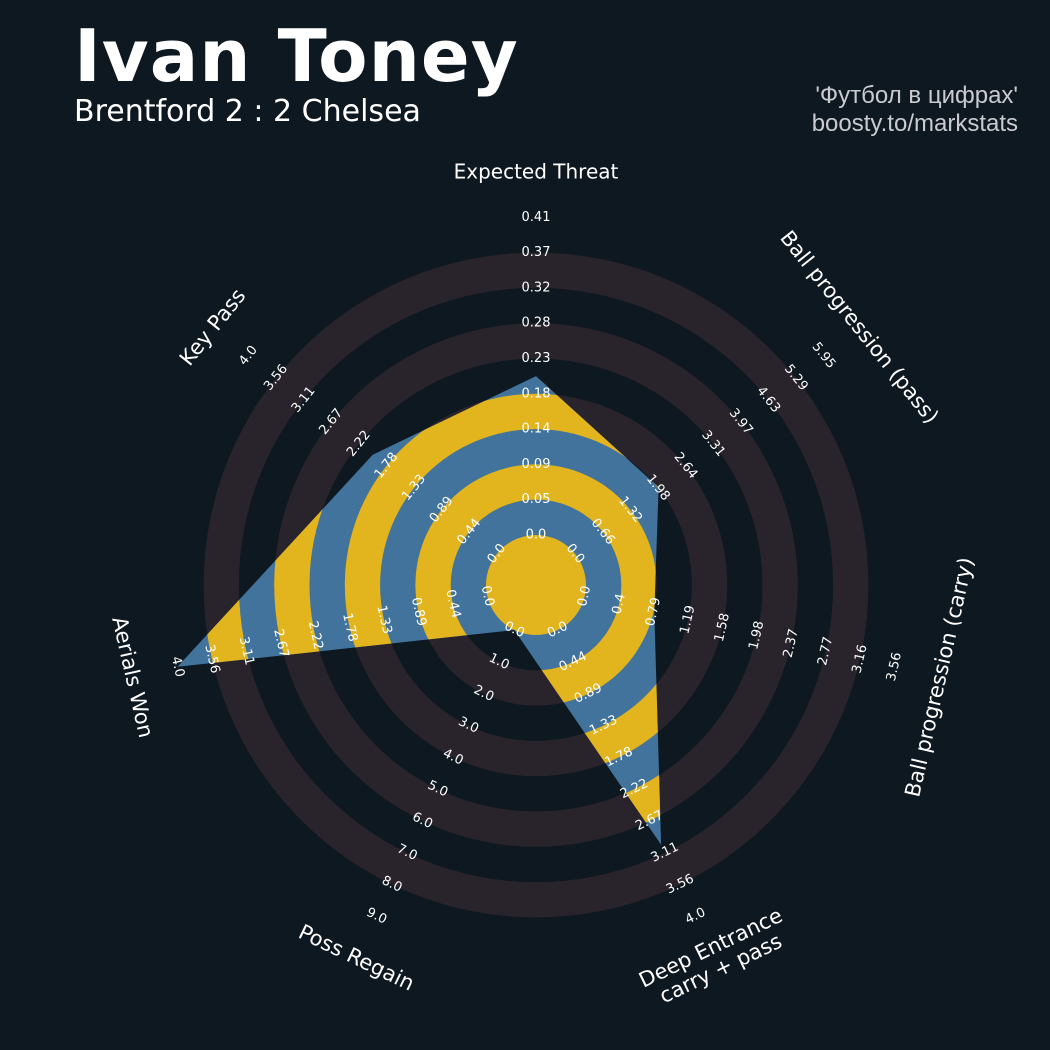  I want to click on credit-line: 'Футбол в цифрах', so click(916, 95).